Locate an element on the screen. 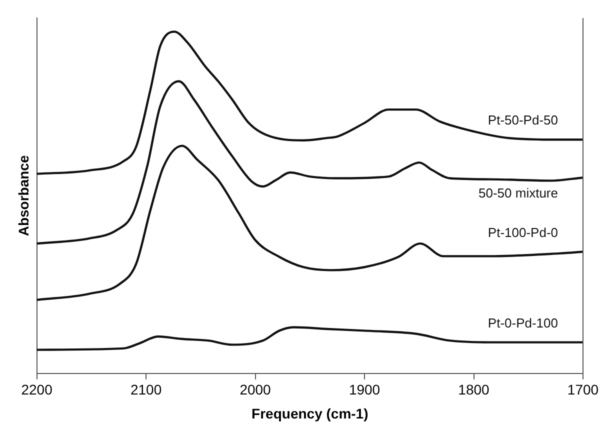 The image size is (611, 435). x-tick-label: 2100 is located at coordinates (146, 390).